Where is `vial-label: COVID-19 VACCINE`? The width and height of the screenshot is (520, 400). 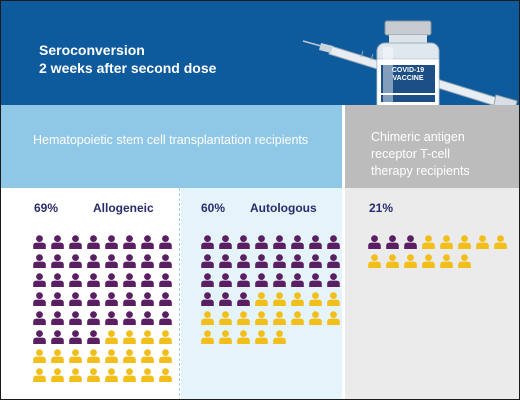
vial-label: COVID-19 VACCINE is located at coordinates (408, 75).